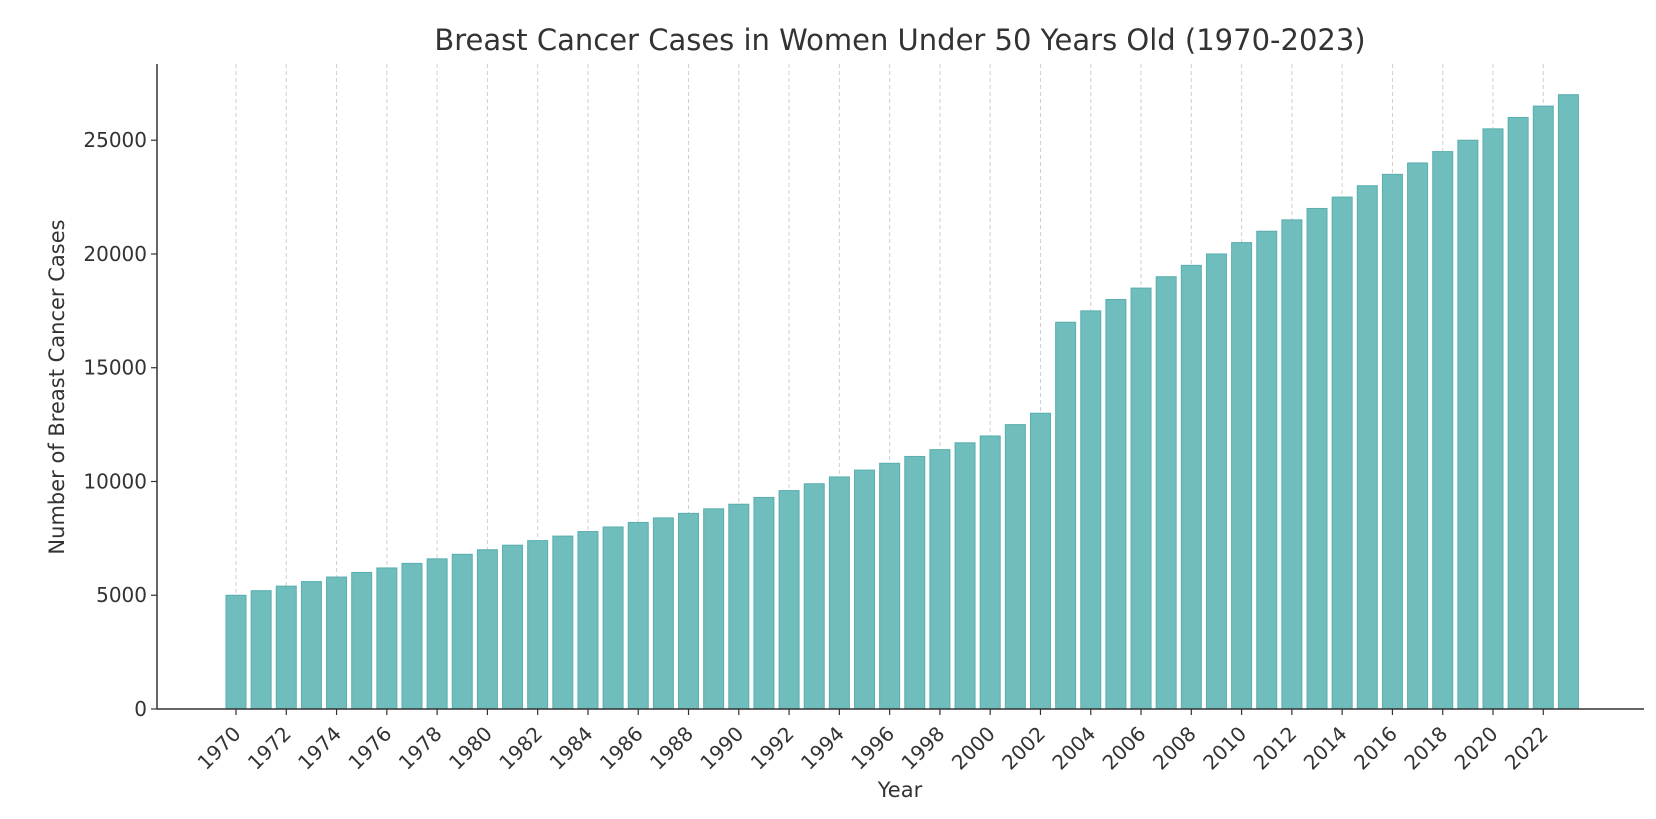  Describe the element at coordinates (714, 609) in the screenshot. I see `bar-1989` at that location.